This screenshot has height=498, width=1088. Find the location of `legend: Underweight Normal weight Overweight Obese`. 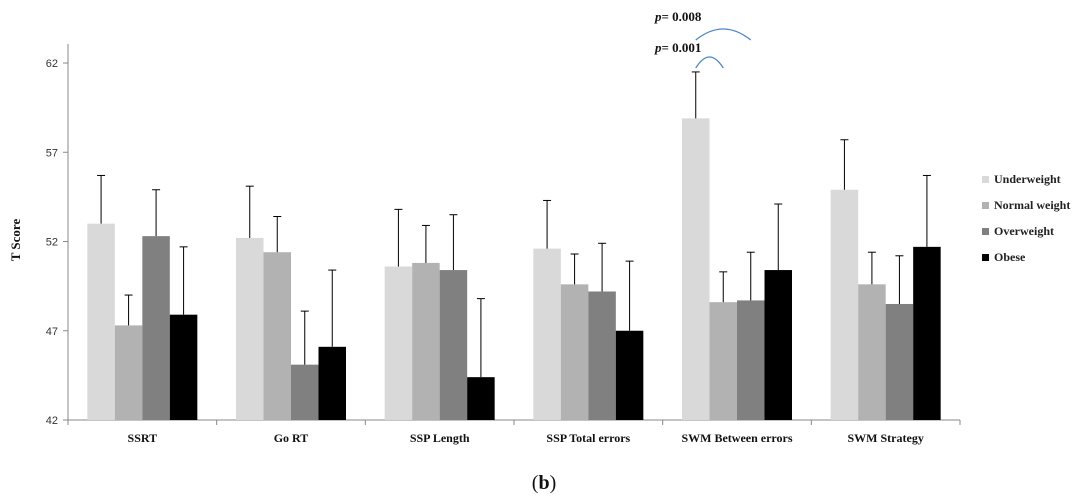

legend: Underweight Normal weight Overweight Obese is located at coordinates (1026, 218).